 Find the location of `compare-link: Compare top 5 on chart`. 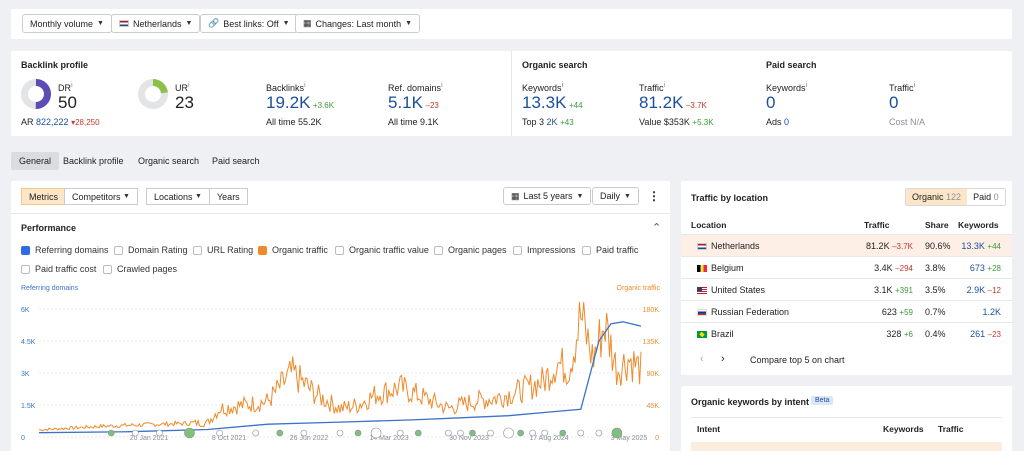

compare-link: Compare top 5 on chart is located at coordinates (797, 360).